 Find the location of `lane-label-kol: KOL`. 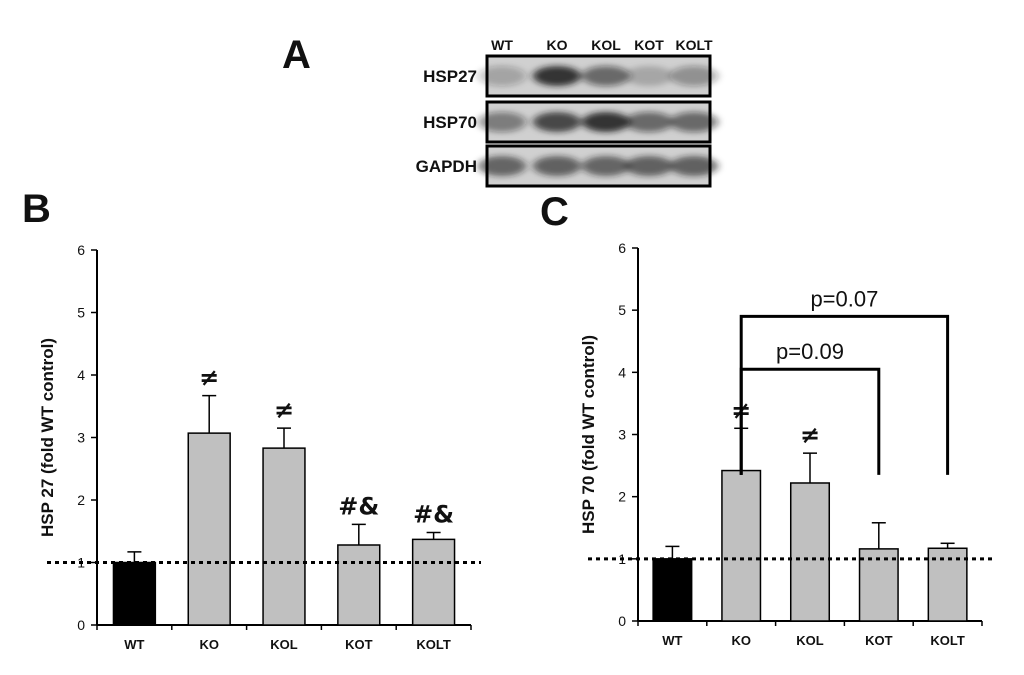

lane-label-kol: KOL is located at coordinates (606, 45).